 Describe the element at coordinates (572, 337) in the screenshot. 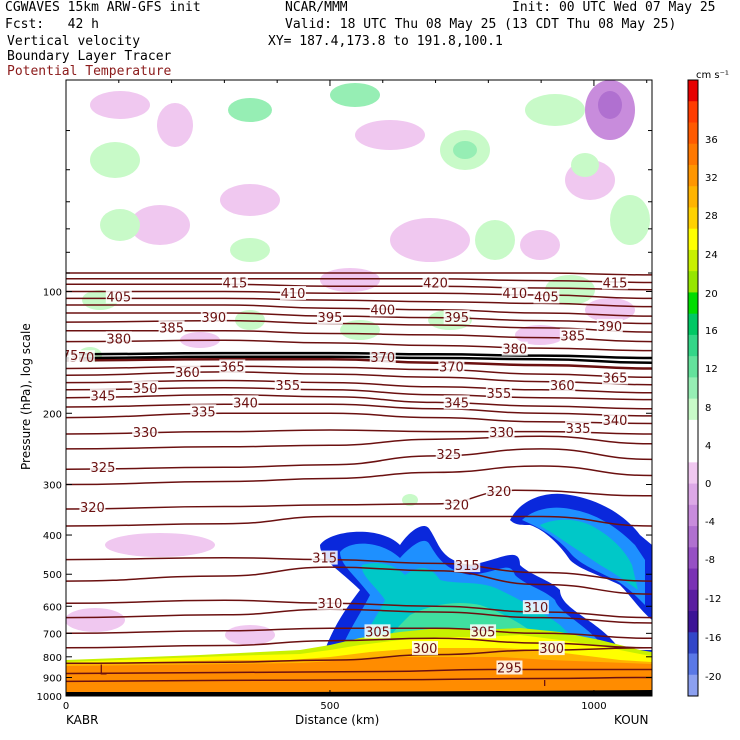

I see `theta-label-385: 385` at that location.